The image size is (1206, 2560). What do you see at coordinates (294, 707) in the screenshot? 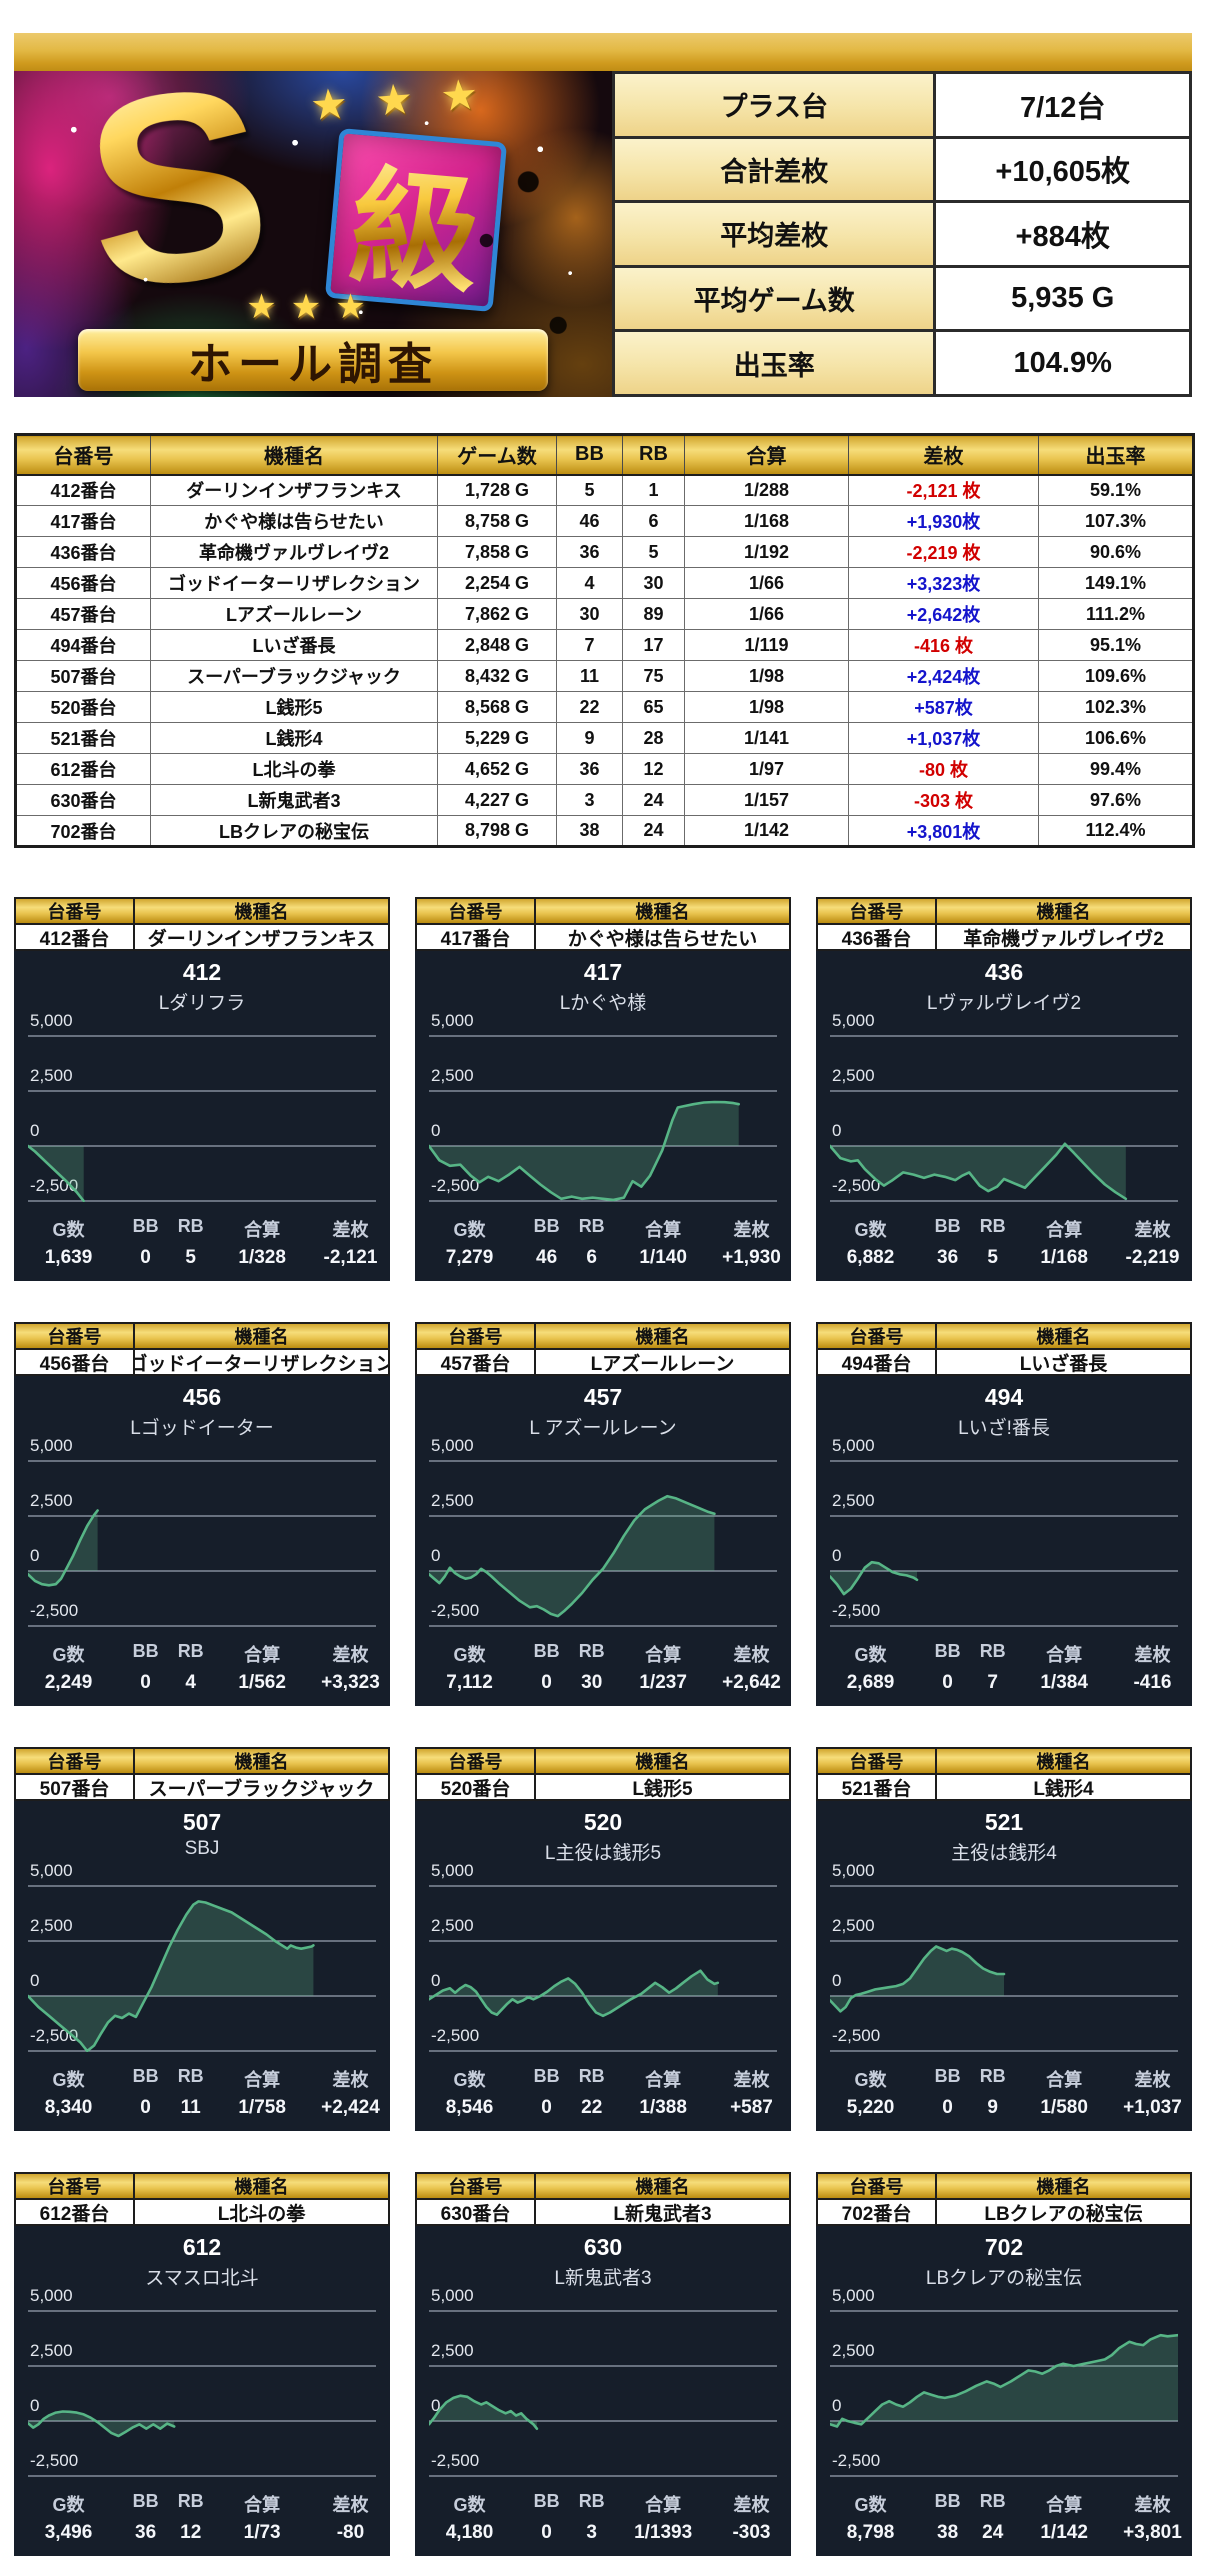
I see `cell-machine-name: L銭形5` at bounding box center [294, 707].